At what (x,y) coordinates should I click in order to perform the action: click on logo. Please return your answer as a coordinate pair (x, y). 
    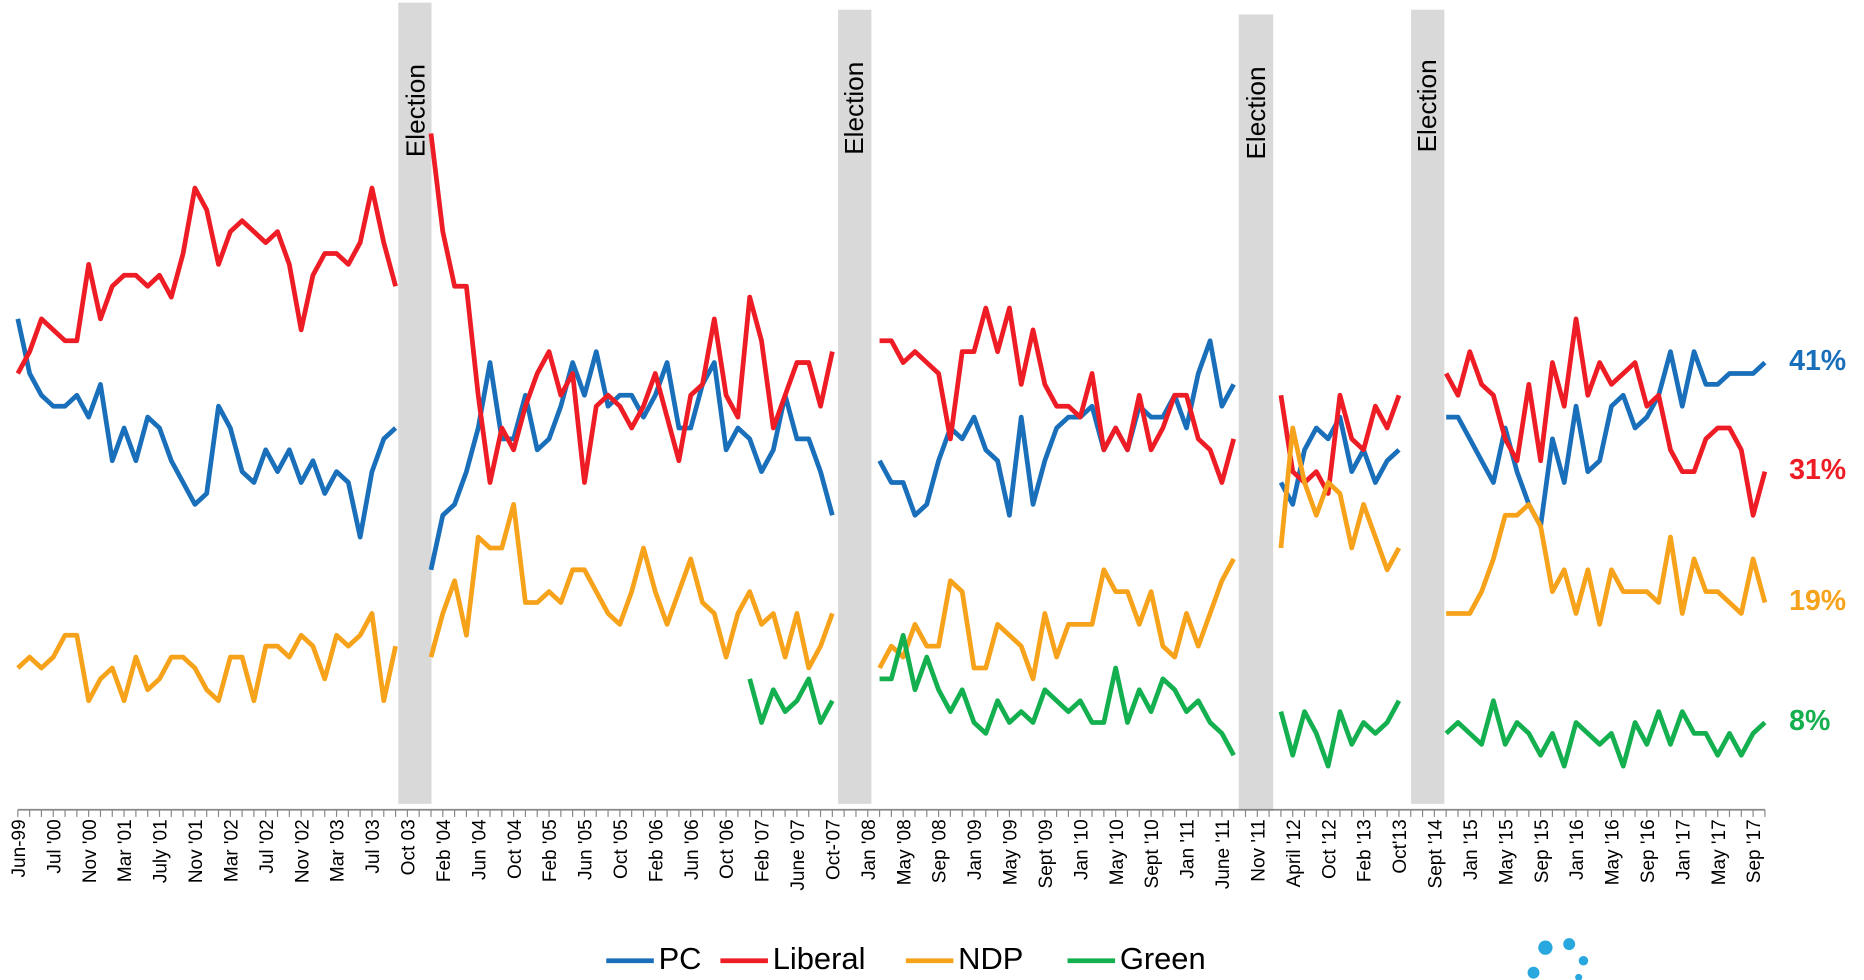
    Looking at the image, I should click on (1558, 959).